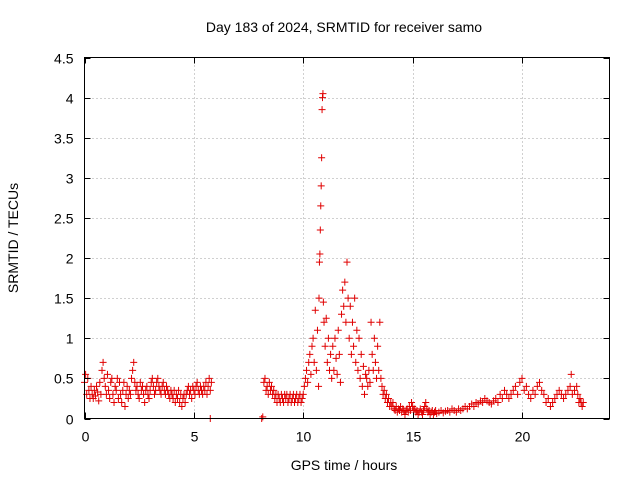 The width and height of the screenshot is (640, 480). Describe the element at coordinates (195, 437) in the screenshot. I see `x-tick-label: 5` at that location.